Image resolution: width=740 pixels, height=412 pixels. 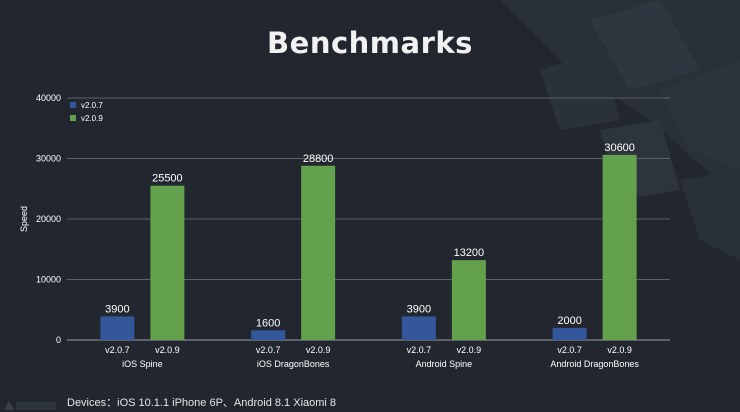 What do you see at coordinates (569, 321) in the screenshot?
I see `data-label: 2000` at bounding box center [569, 321].